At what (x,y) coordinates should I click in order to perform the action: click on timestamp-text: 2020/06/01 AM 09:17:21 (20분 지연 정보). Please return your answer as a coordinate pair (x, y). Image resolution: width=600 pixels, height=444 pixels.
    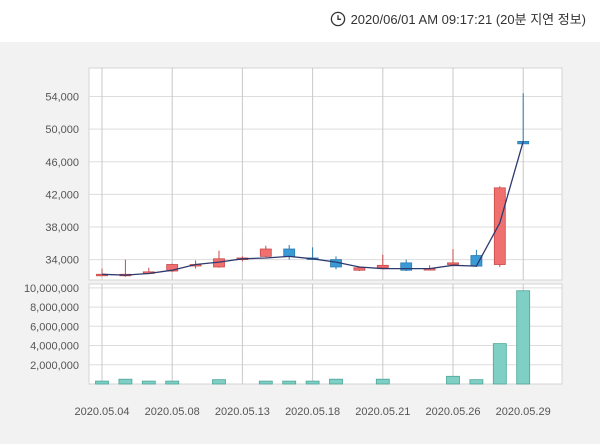
    Looking at the image, I should click on (468, 19).